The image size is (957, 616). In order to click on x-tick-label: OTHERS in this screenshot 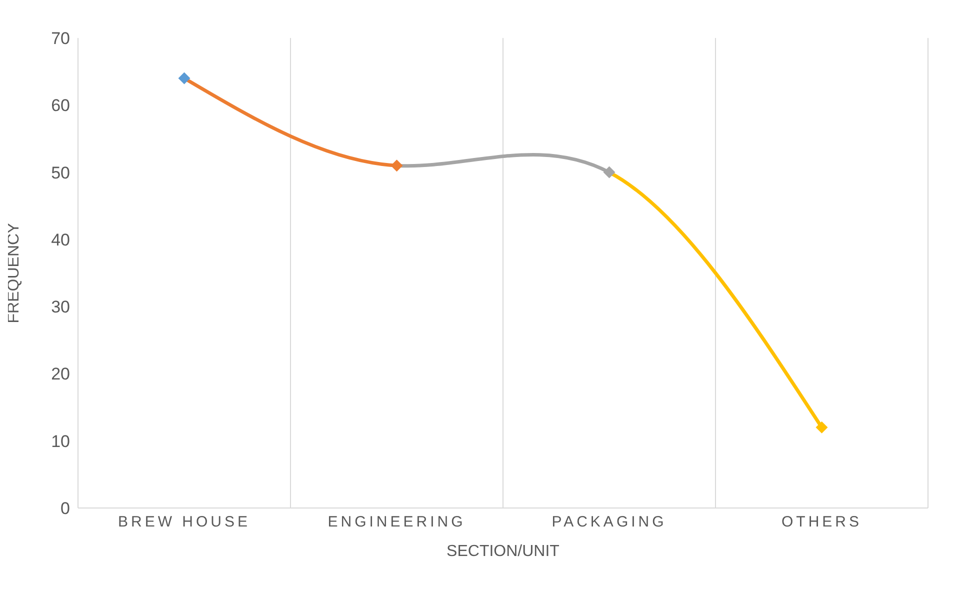, I will do `click(821, 522)`.